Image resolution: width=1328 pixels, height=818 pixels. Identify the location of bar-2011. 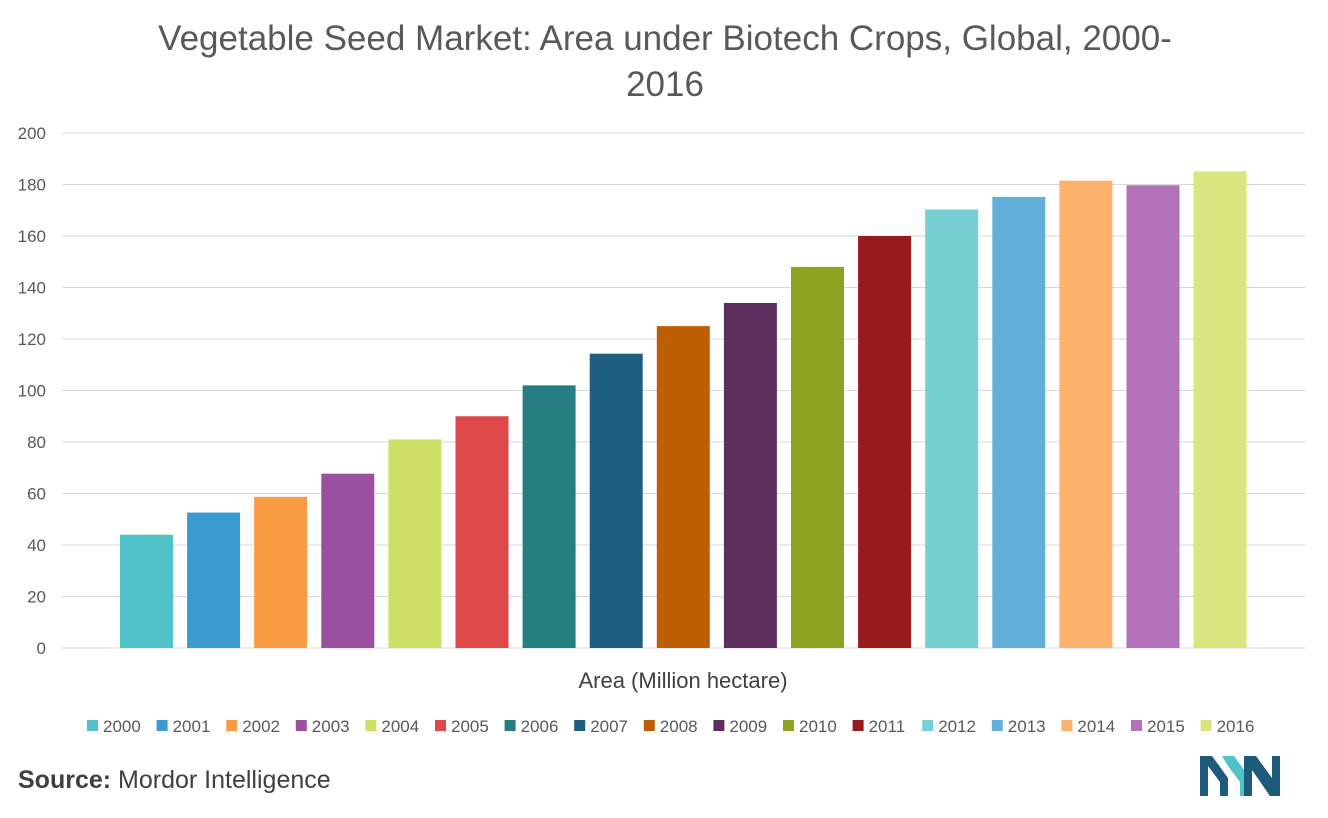
(885, 442).